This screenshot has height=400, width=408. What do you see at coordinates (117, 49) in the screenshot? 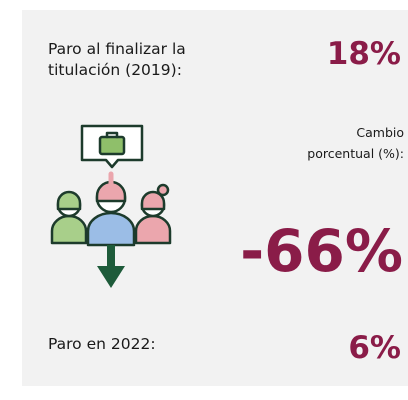
I see `start-label-line: Paro al finalizar la` at bounding box center [117, 49].